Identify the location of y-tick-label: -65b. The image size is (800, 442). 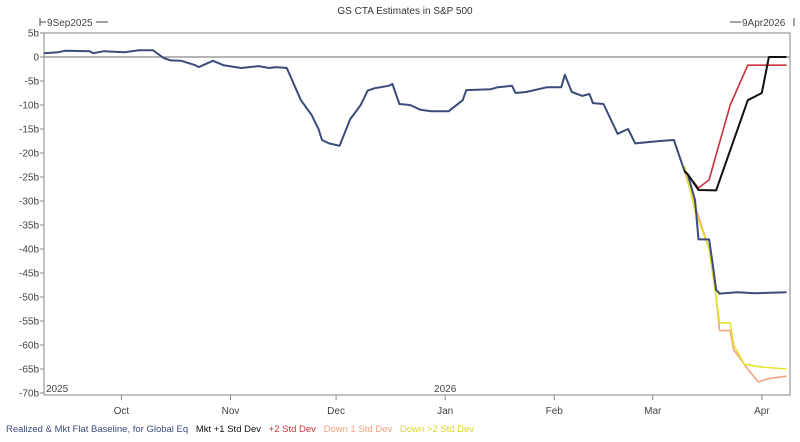
(29, 370).